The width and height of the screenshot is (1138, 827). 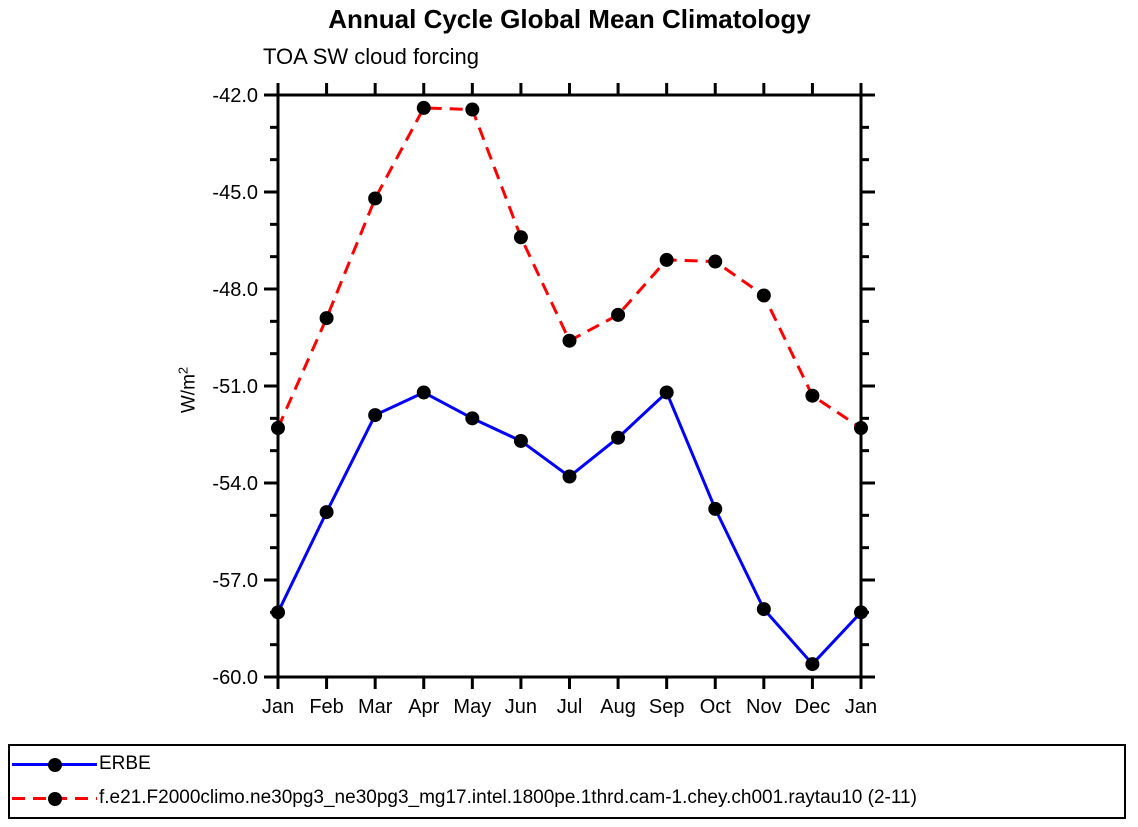 I want to click on y-tick-label: -60.0, so click(x=235, y=678).